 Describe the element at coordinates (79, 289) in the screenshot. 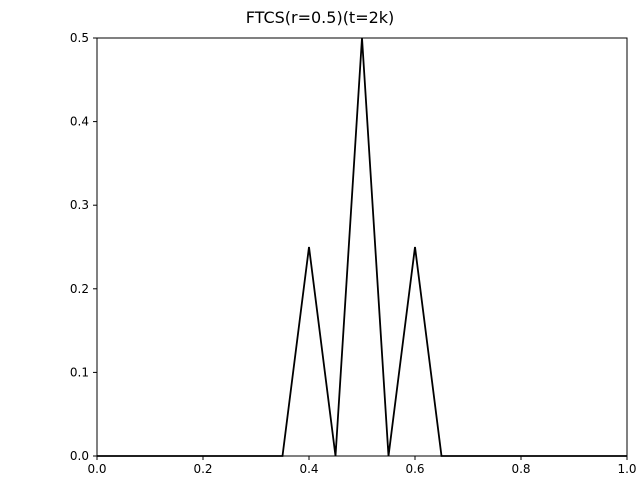

I see `y-tick-label: 0.2` at that location.